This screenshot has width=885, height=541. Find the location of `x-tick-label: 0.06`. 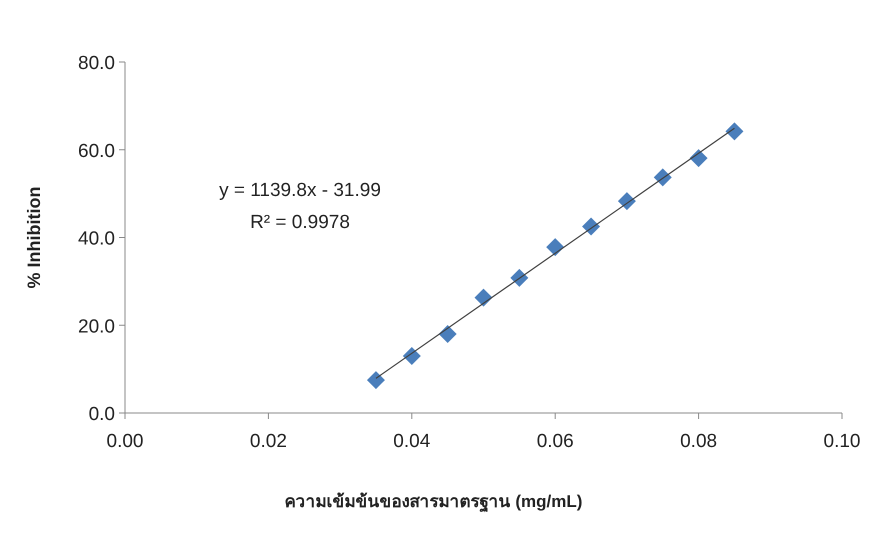

x-tick-label: 0.06 is located at coordinates (555, 441).